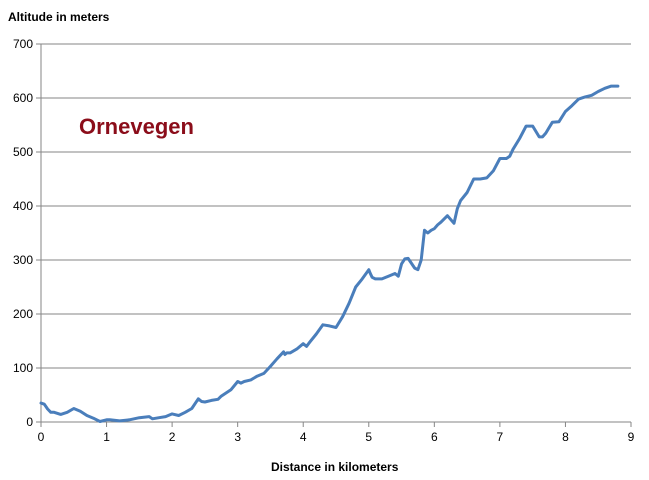  Describe the element at coordinates (136, 126) in the screenshot. I see `chart-title: Ornevegen` at that location.